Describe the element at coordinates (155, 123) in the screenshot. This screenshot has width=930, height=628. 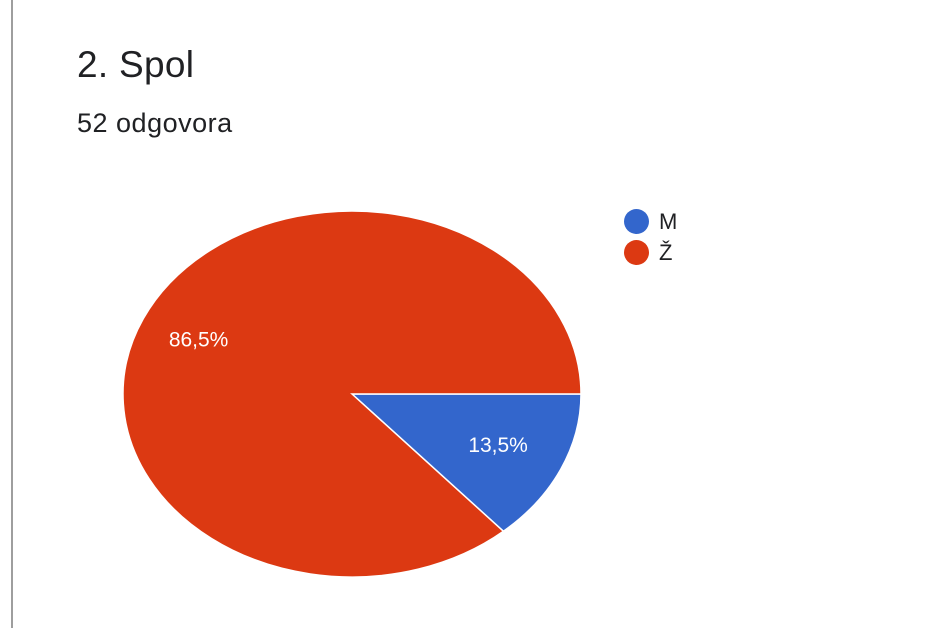
I see `response-count: 52 odgovora` at that location.